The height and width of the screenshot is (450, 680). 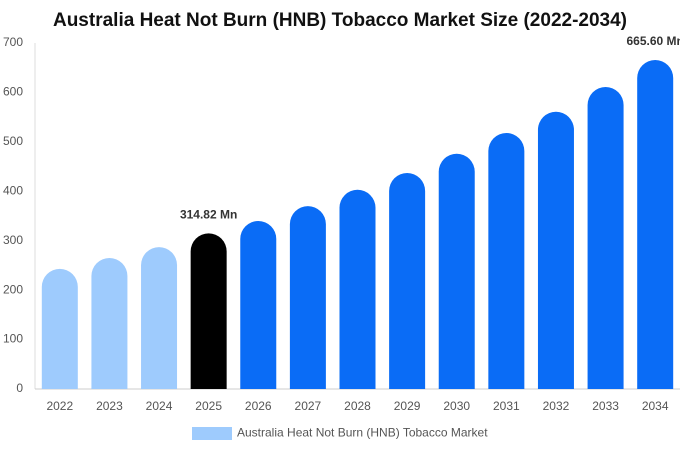 I want to click on x-tick-label: 2022, so click(x=59, y=406).